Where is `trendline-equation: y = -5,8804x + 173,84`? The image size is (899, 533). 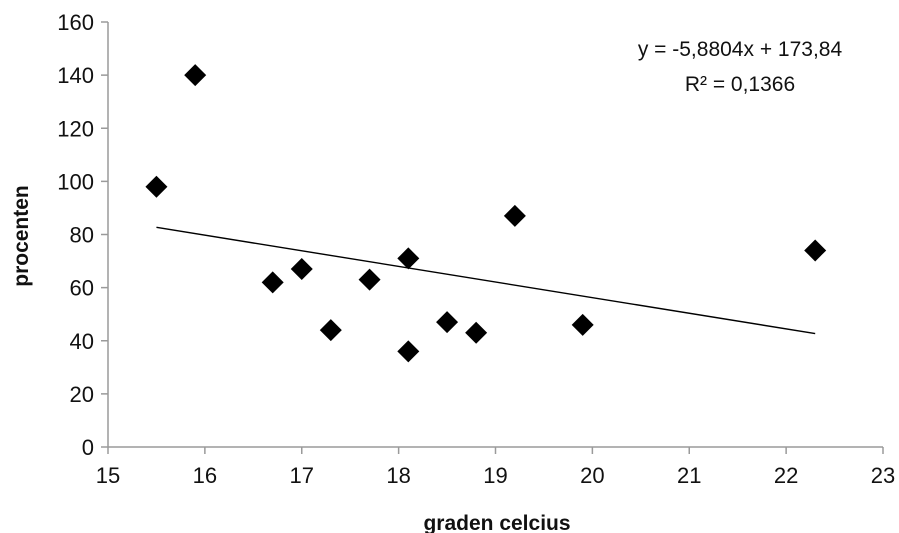 trendline-equation: y = -5,8804x + 173,84 is located at coordinates (740, 49).